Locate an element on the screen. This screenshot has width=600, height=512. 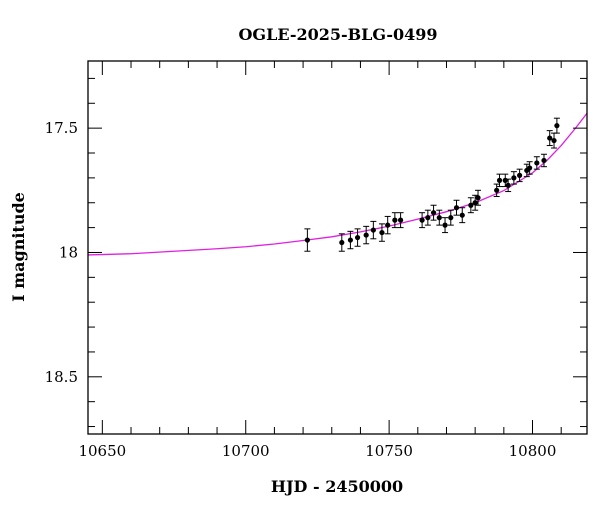
y-axis-label: I magnitude is located at coordinates (18, 247).